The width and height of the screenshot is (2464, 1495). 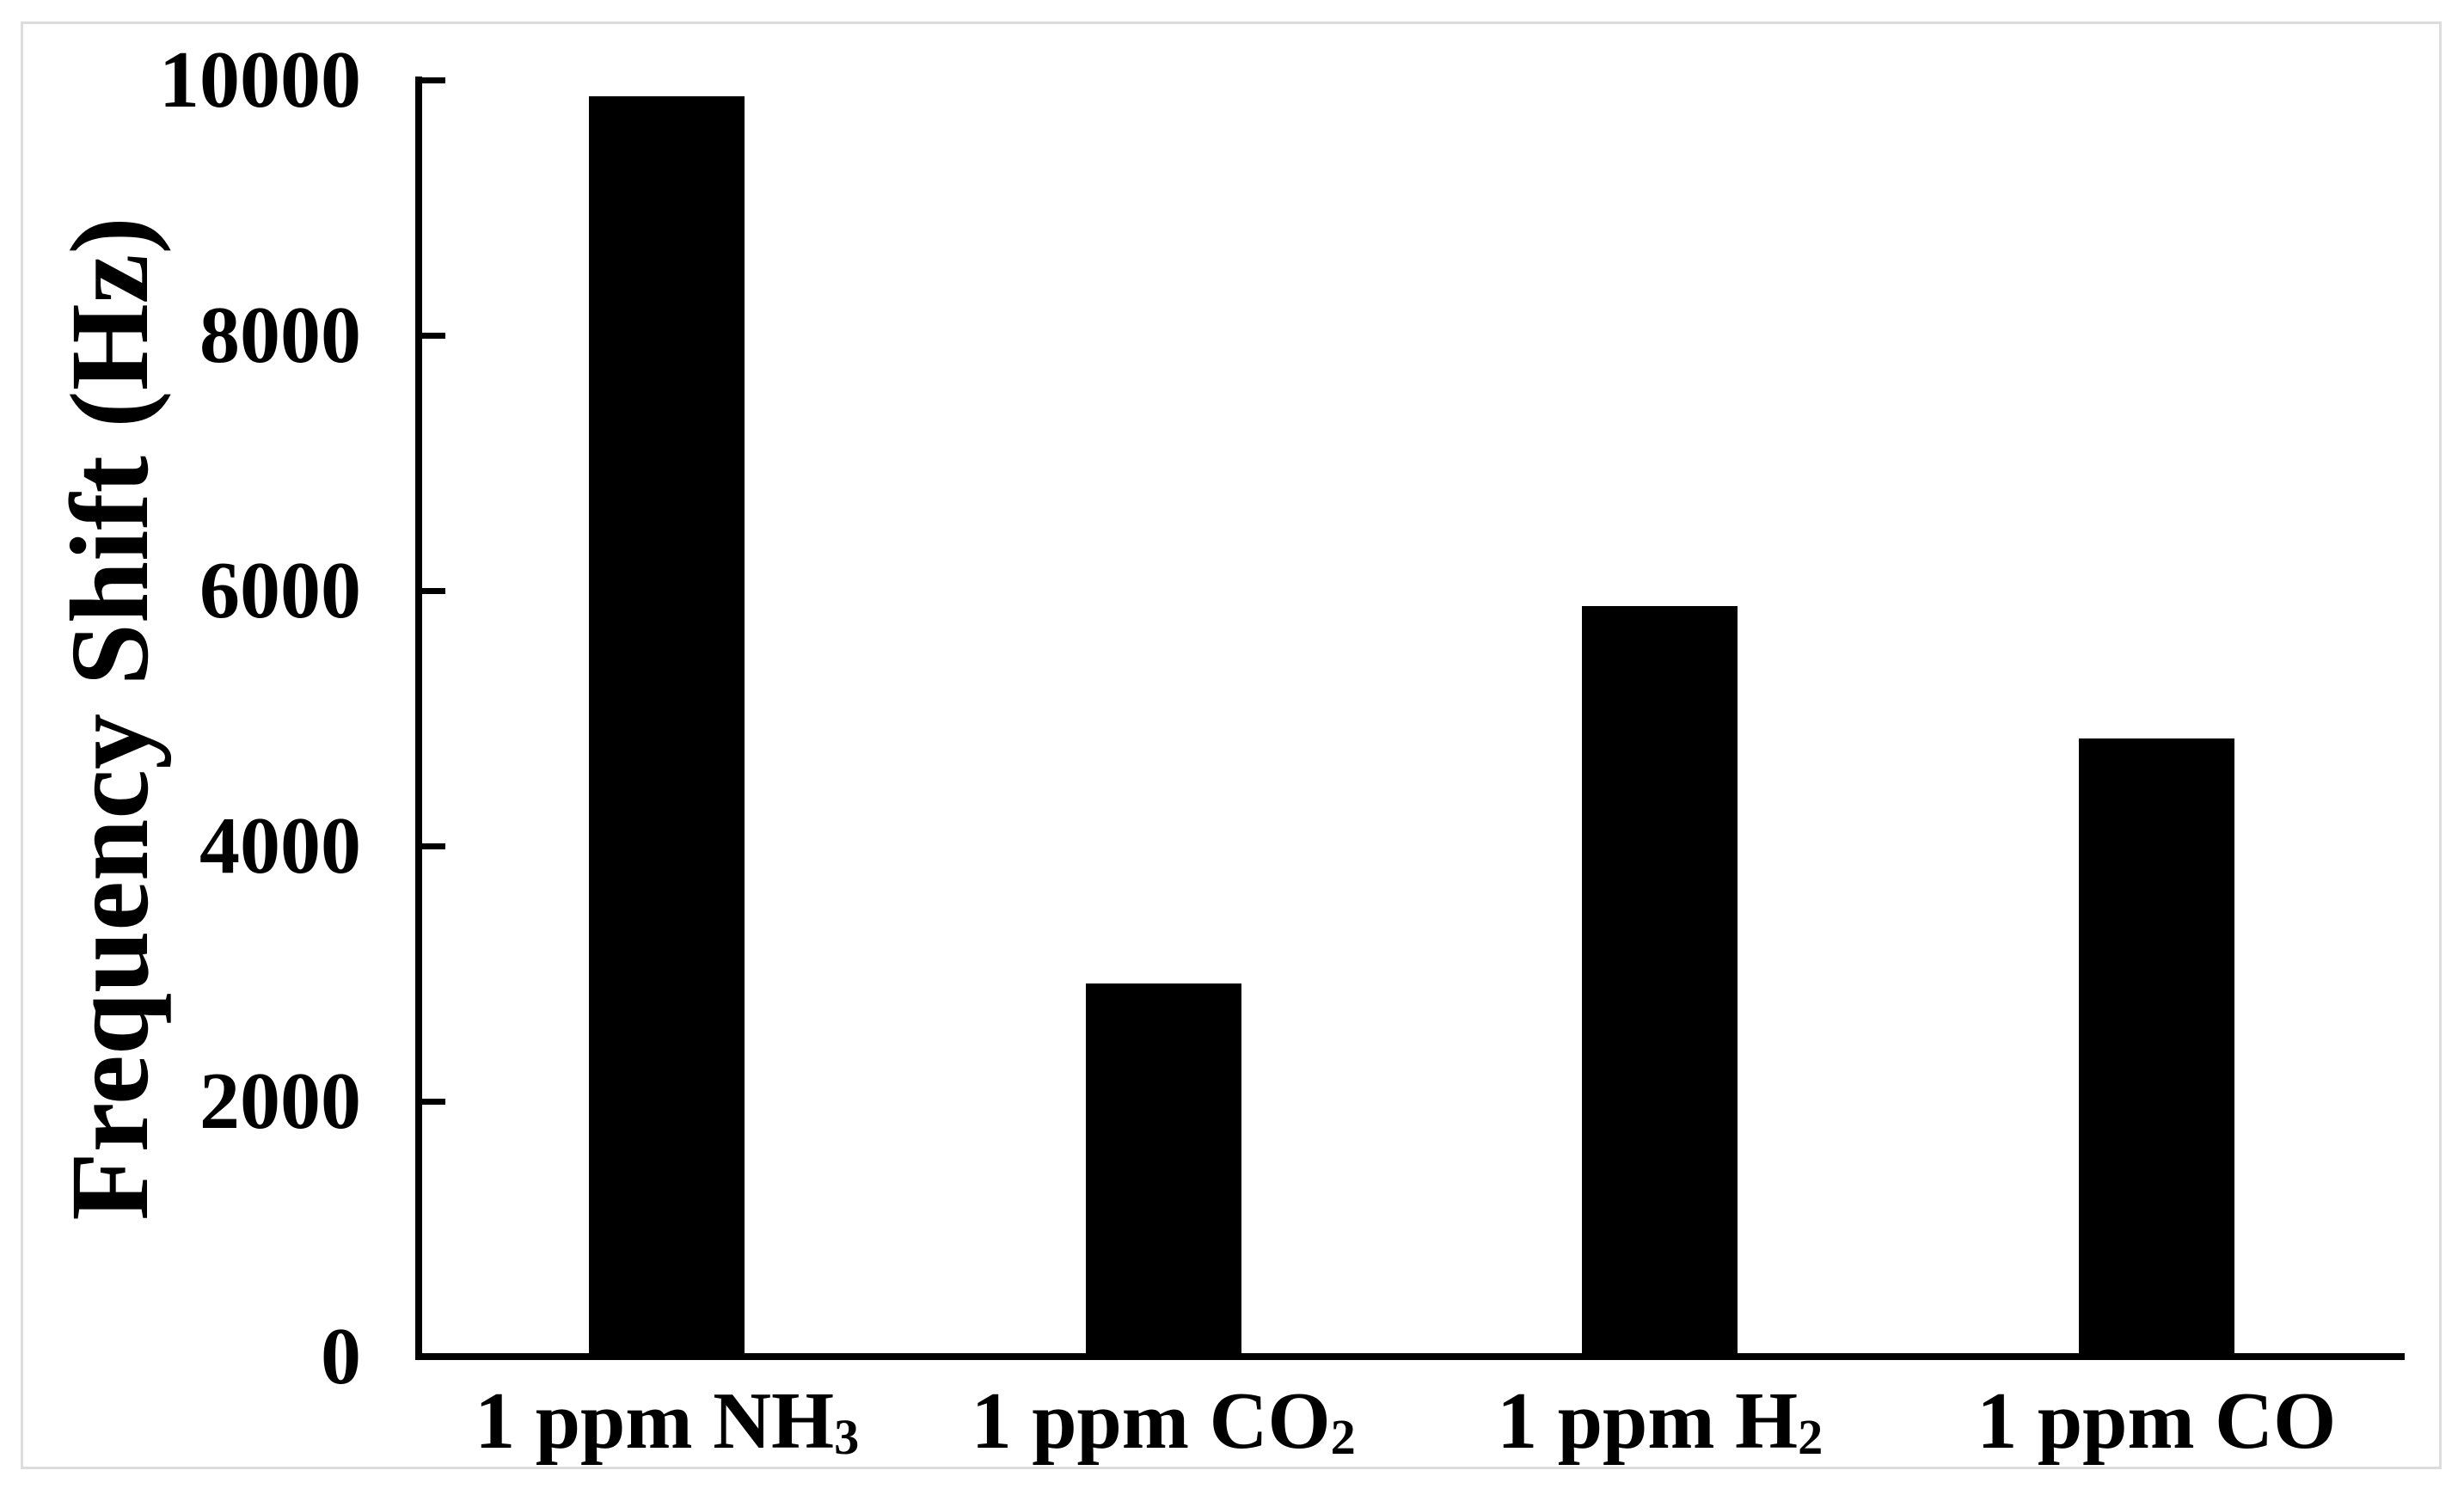 What do you see at coordinates (847, 1436) in the screenshot?
I see `x-category-label-subscript: 3` at bounding box center [847, 1436].